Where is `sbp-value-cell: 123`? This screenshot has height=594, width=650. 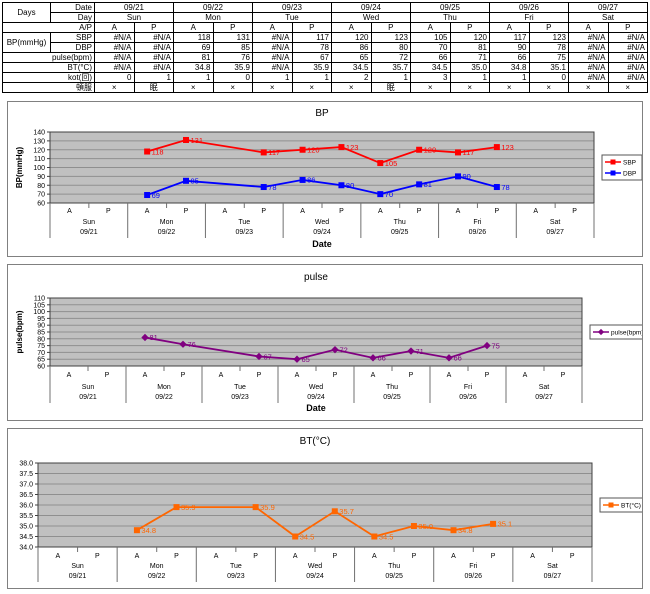
sbp-value-cell: 123 is located at coordinates (548, 37).